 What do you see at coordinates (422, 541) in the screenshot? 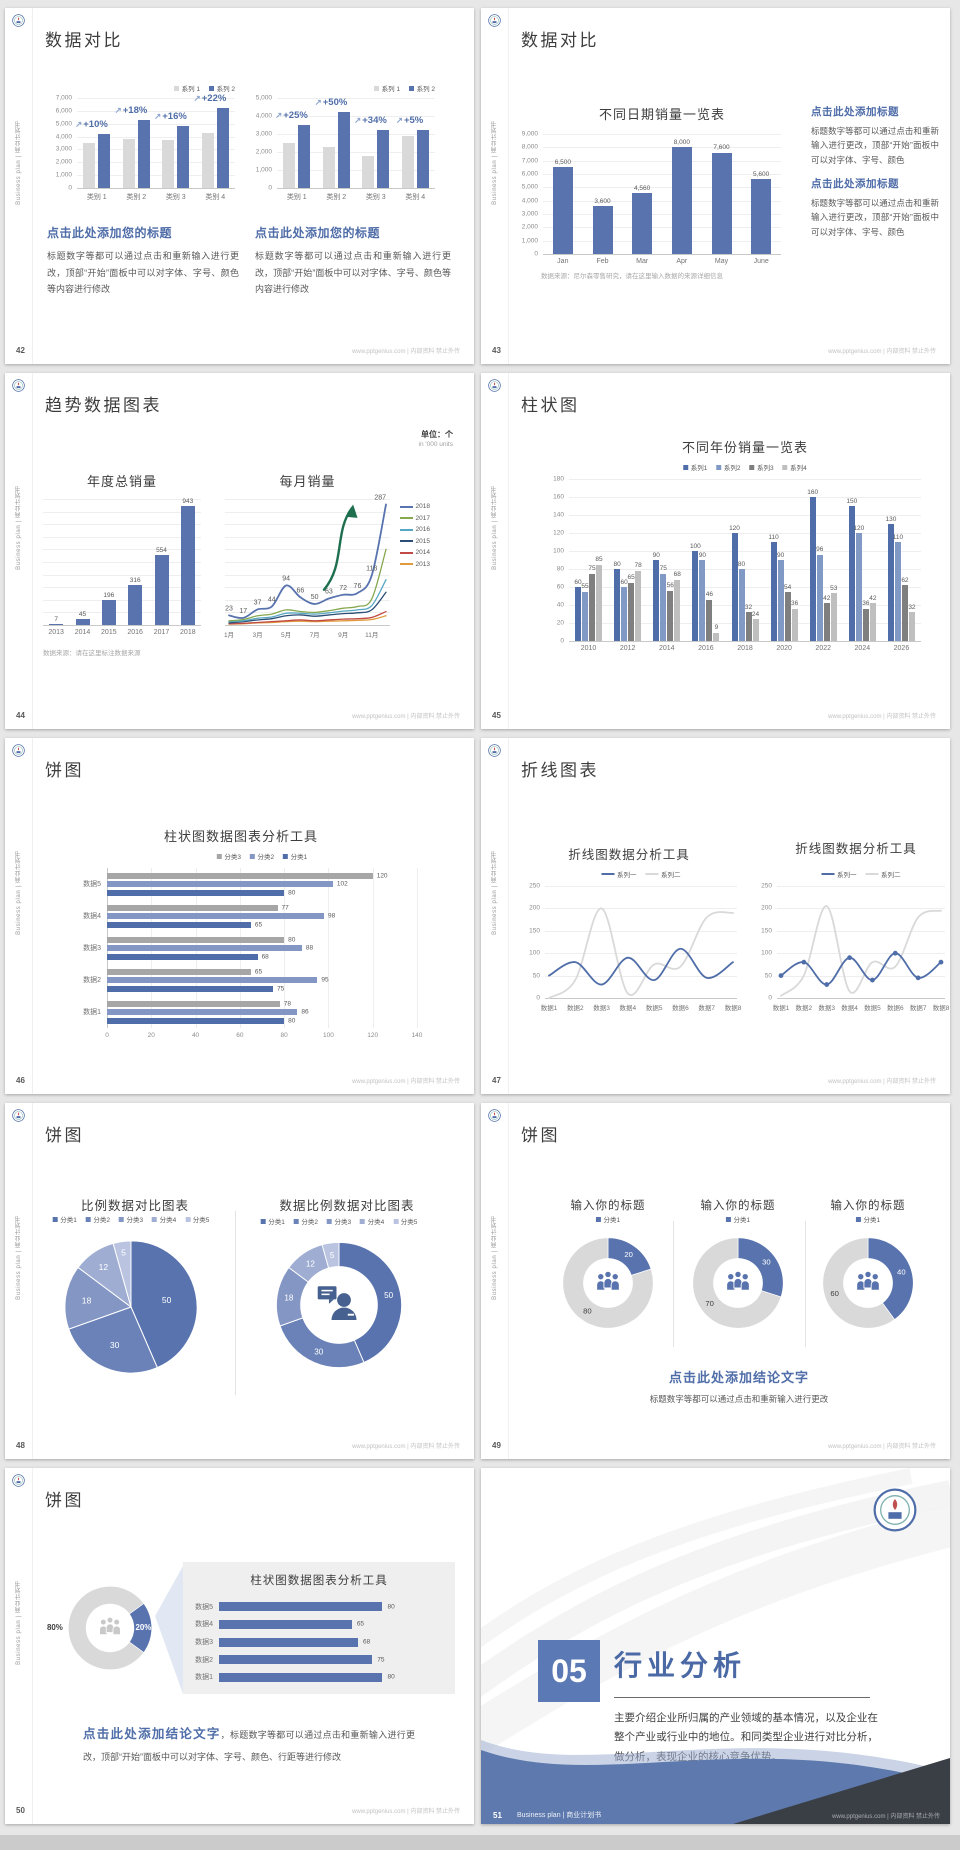
I see `legend-label: 2015` at bounding box center [422, 541].